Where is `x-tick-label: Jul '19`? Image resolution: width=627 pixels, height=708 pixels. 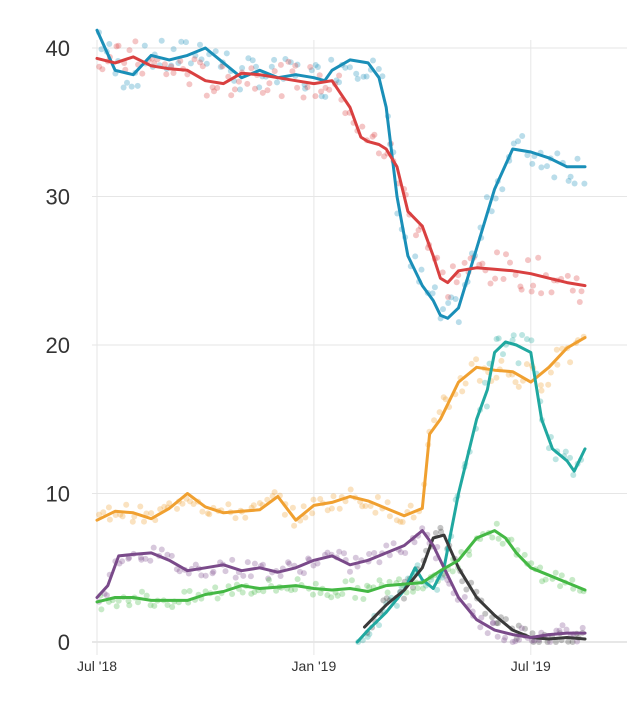 x-tick-label: Jul '19 is located at coordinates (531, 666).